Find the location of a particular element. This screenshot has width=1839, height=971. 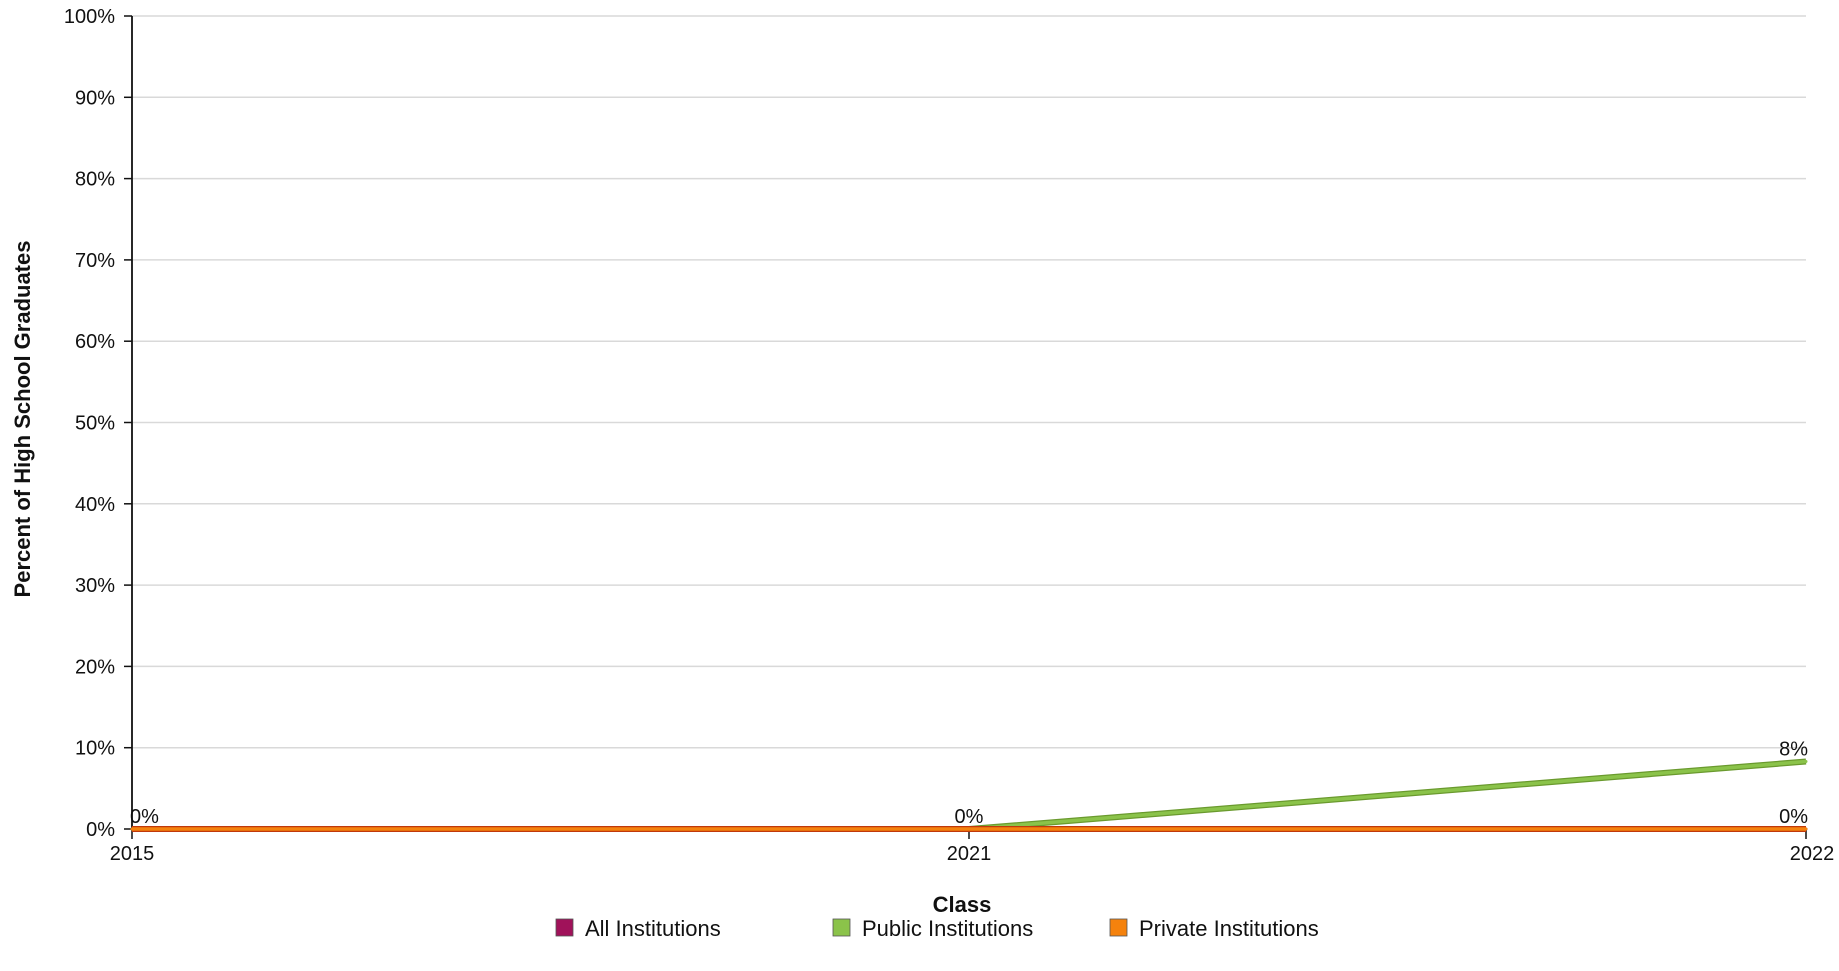

legend-item: Private Institutions is located at coordinates (1214, 928).